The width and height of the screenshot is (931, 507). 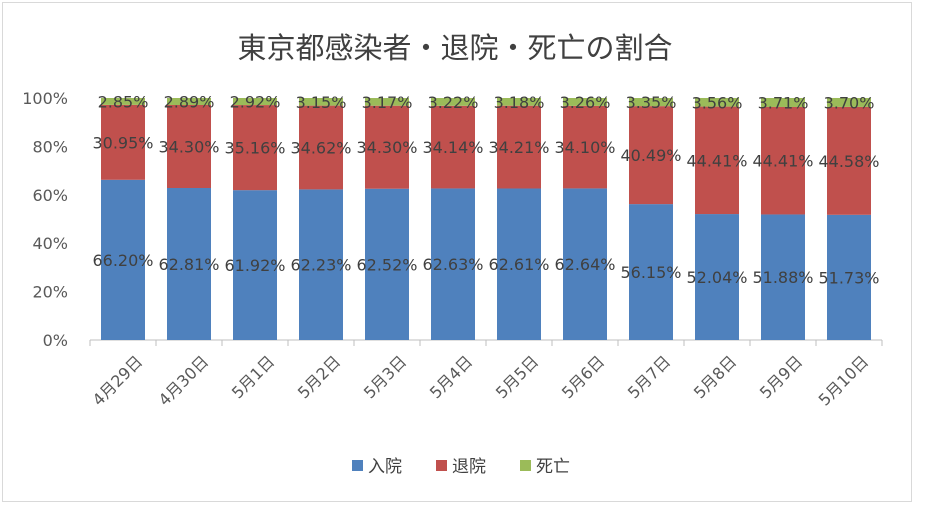 What do you see at coordinates (385, 467) in the screenshot?
I see `legend-label: 入院` at bounding box center [385, 467].